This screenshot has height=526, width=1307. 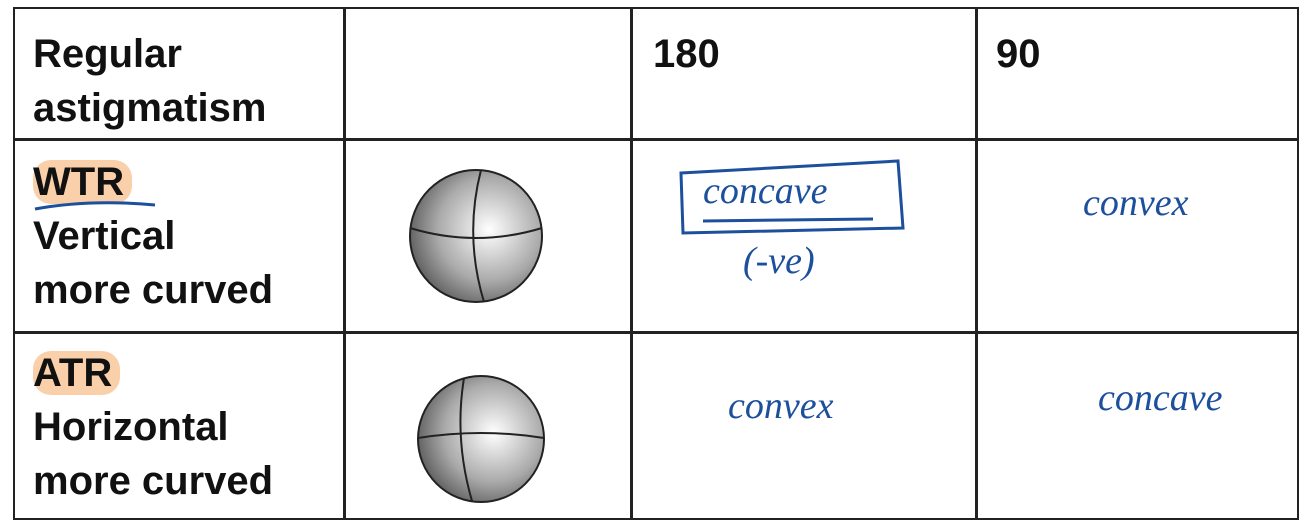 I want to click on row-label-cell: ATR Horizontal more curved, so click(x=179, y=426).